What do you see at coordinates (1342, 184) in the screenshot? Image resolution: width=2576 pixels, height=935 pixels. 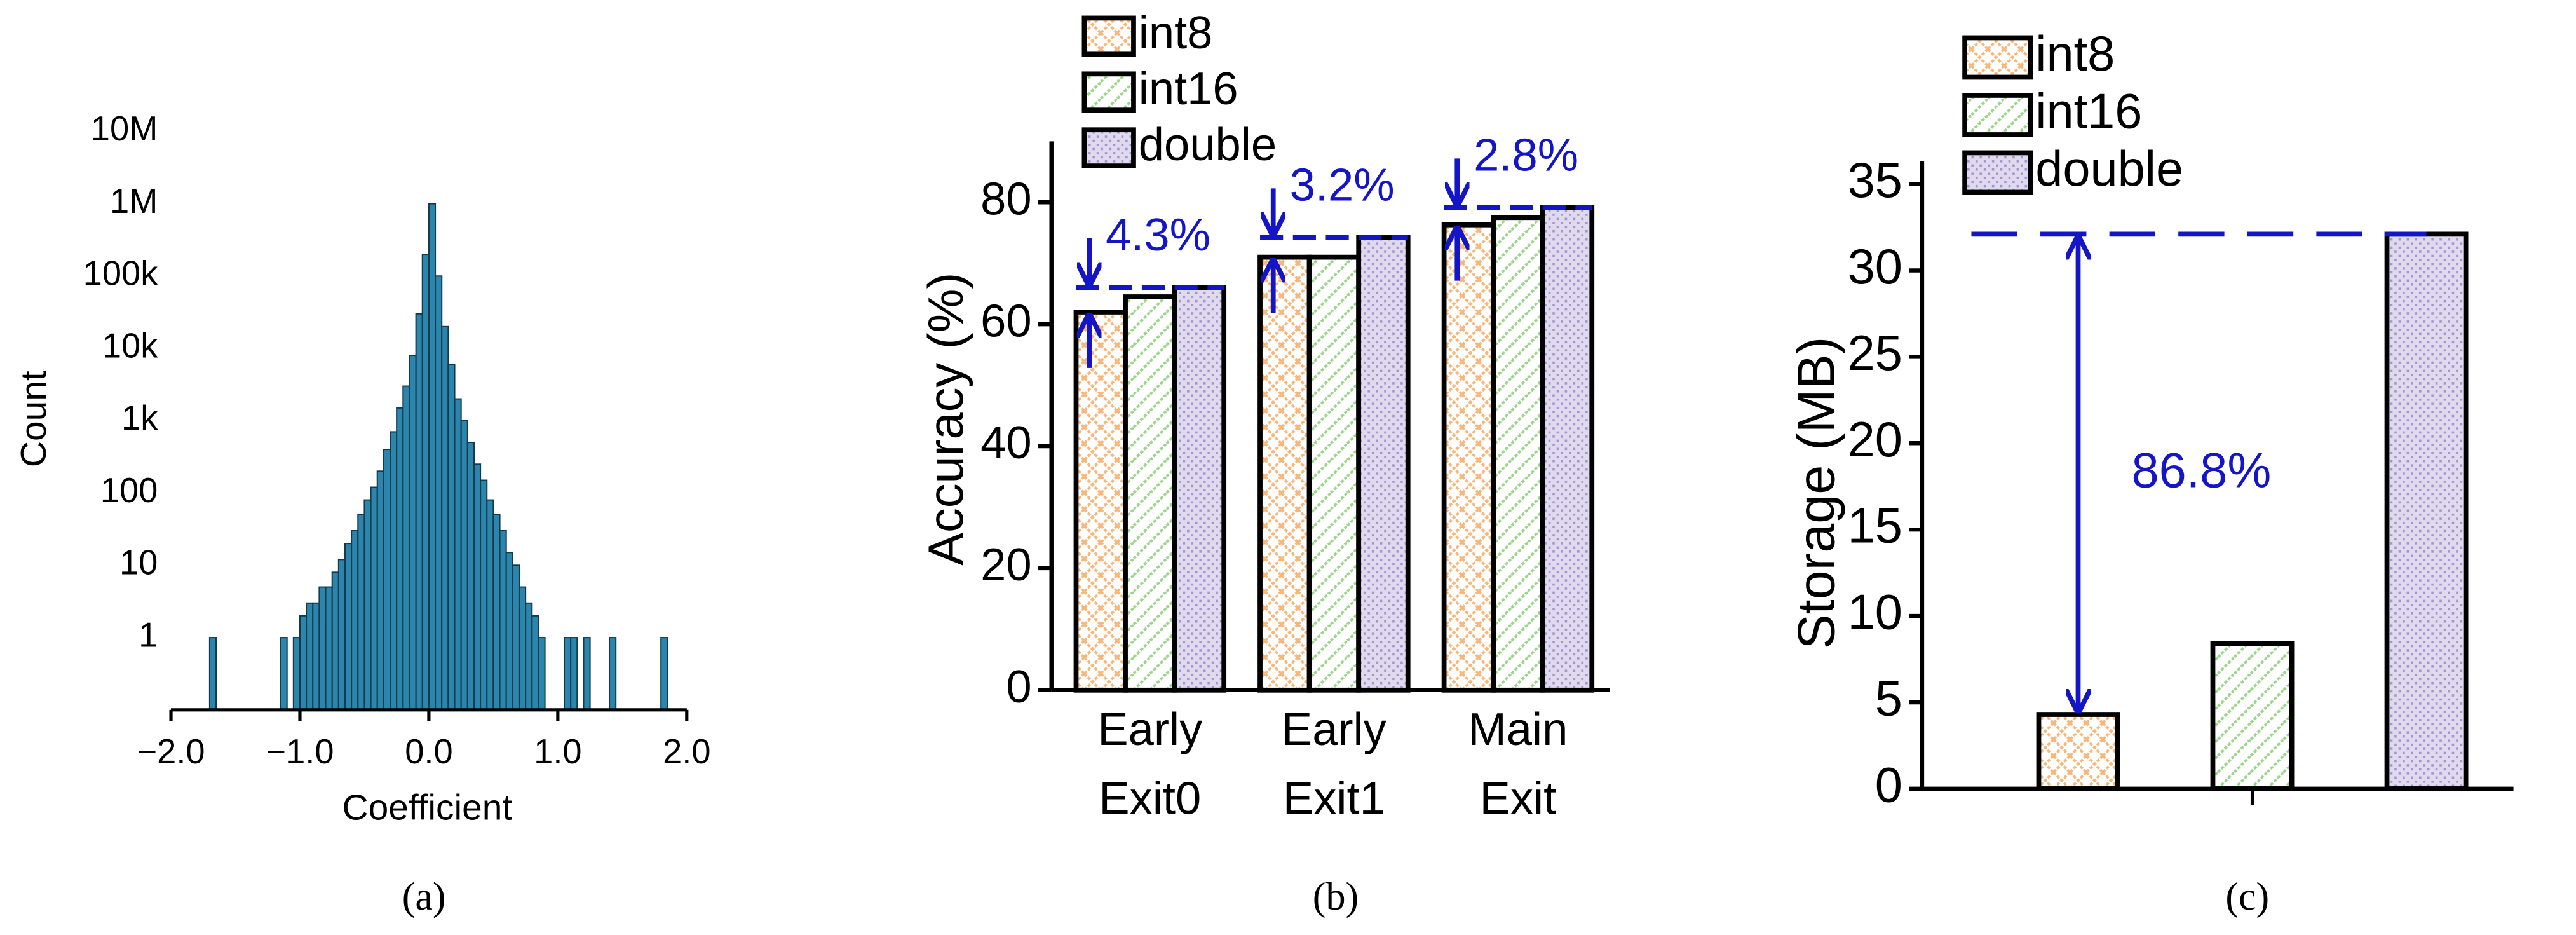 I see `annotation: 3.2%` at bounding box center [1342, 184].